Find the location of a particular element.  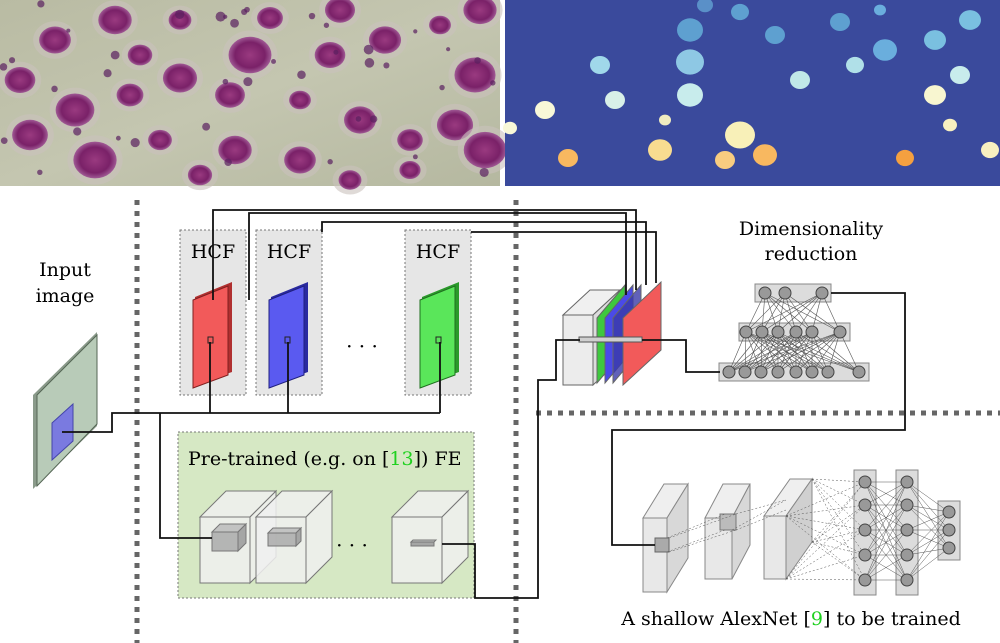

input-label-line2: image is located at coordinates (65, 296).